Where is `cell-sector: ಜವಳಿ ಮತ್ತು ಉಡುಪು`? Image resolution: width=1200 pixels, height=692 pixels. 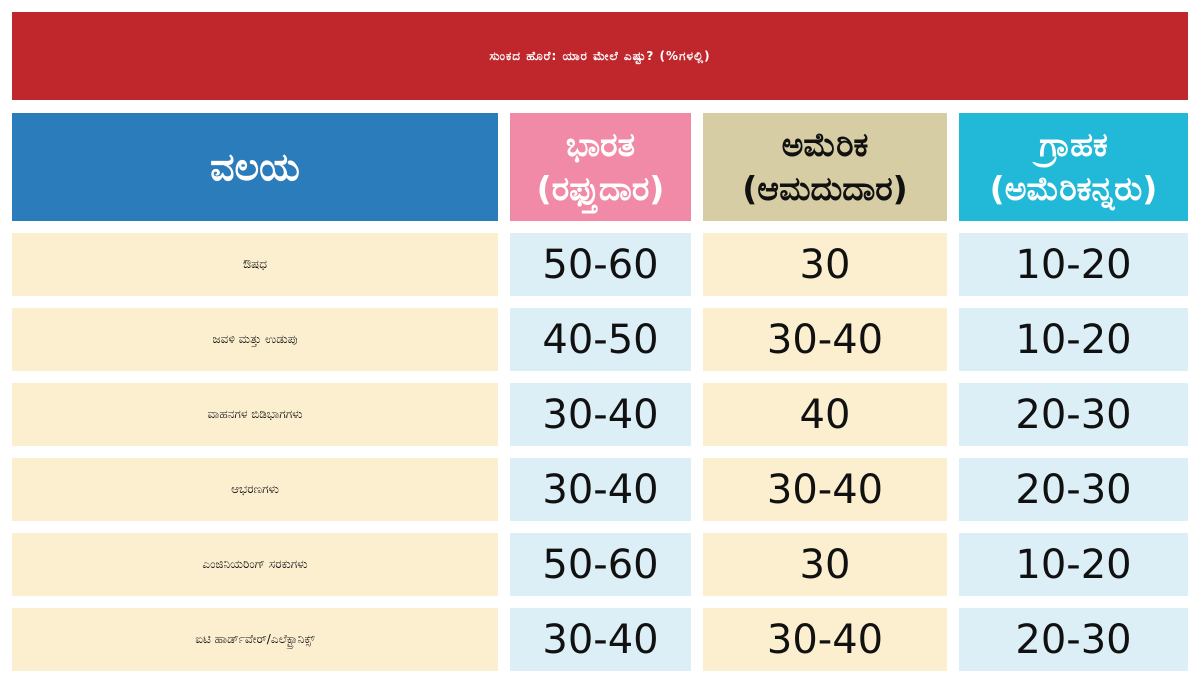
cell-sector: ಜವಳಿ ಮತ್ತು ಉಡುಪು is located at coordinates (255, 339).